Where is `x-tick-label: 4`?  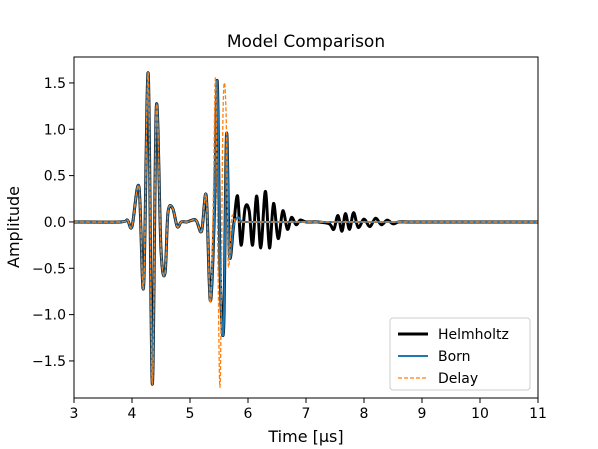 x-tick-label: 4 is located at coordinates (132, 414).